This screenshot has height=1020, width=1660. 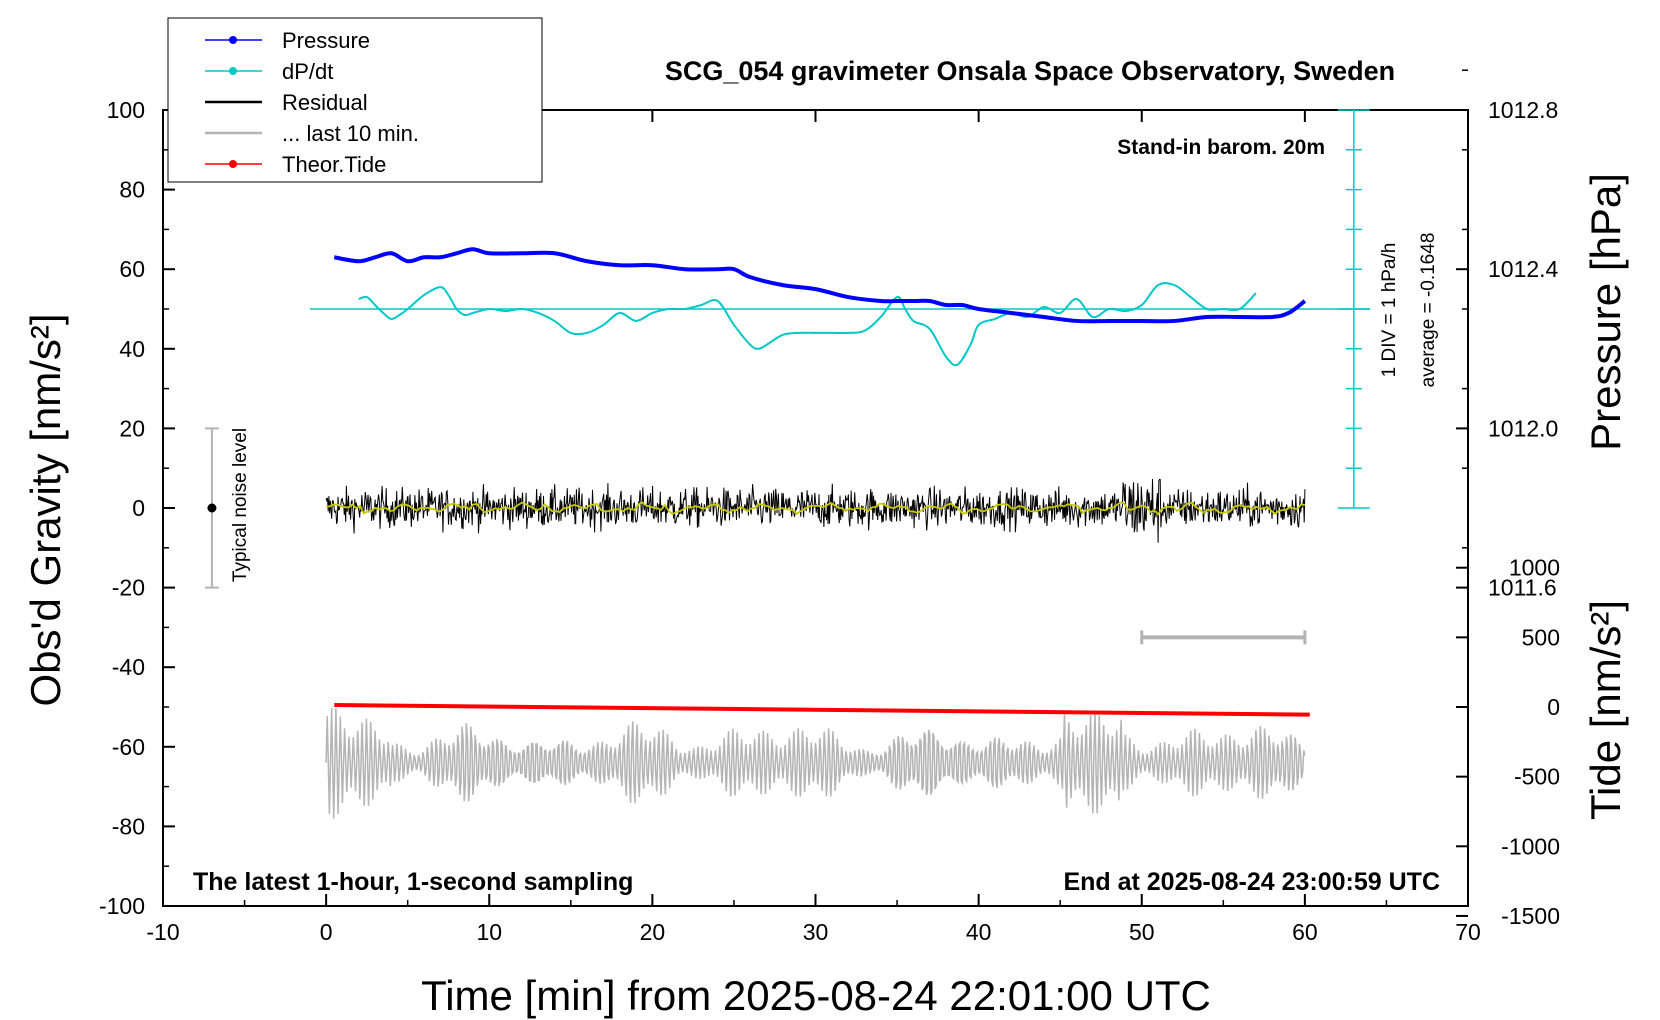 I want to click on tide-tick-label: 0, so click(x=1553, y=707).